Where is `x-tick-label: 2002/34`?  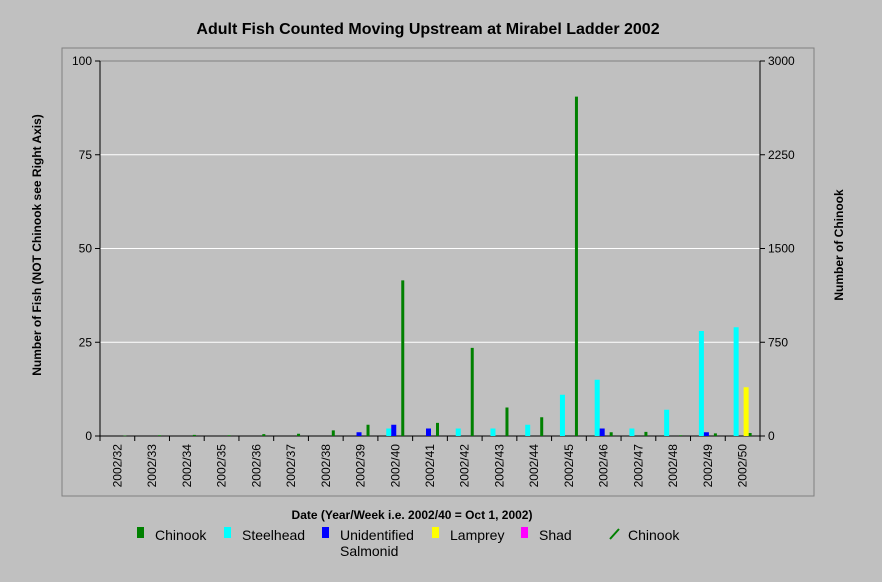 x-tick-label: 2002/34 is located at coordinates (187, 466).